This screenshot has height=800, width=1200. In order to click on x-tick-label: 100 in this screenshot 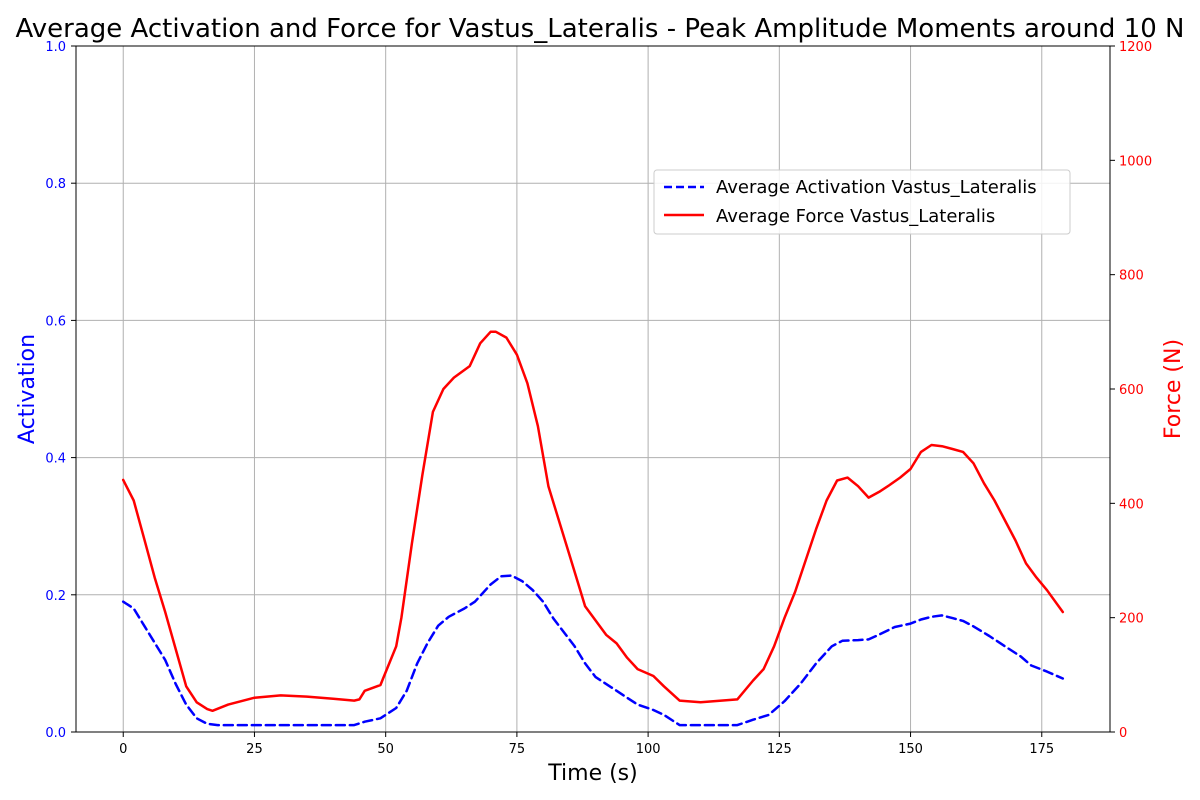, I will do `click(648, 749)`.